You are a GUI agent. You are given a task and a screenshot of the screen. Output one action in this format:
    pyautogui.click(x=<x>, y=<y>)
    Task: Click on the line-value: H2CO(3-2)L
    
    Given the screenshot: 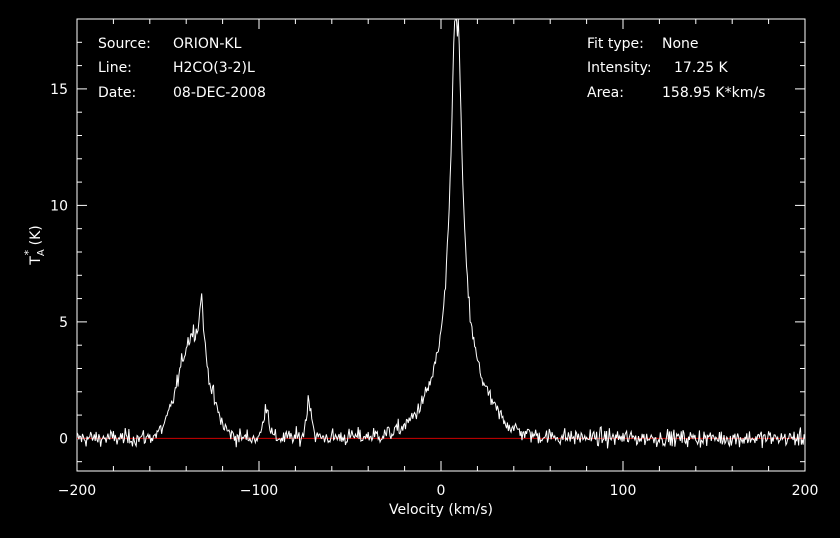 What is the action you would take?
    pyautogui.click(x=214, y=68)
    